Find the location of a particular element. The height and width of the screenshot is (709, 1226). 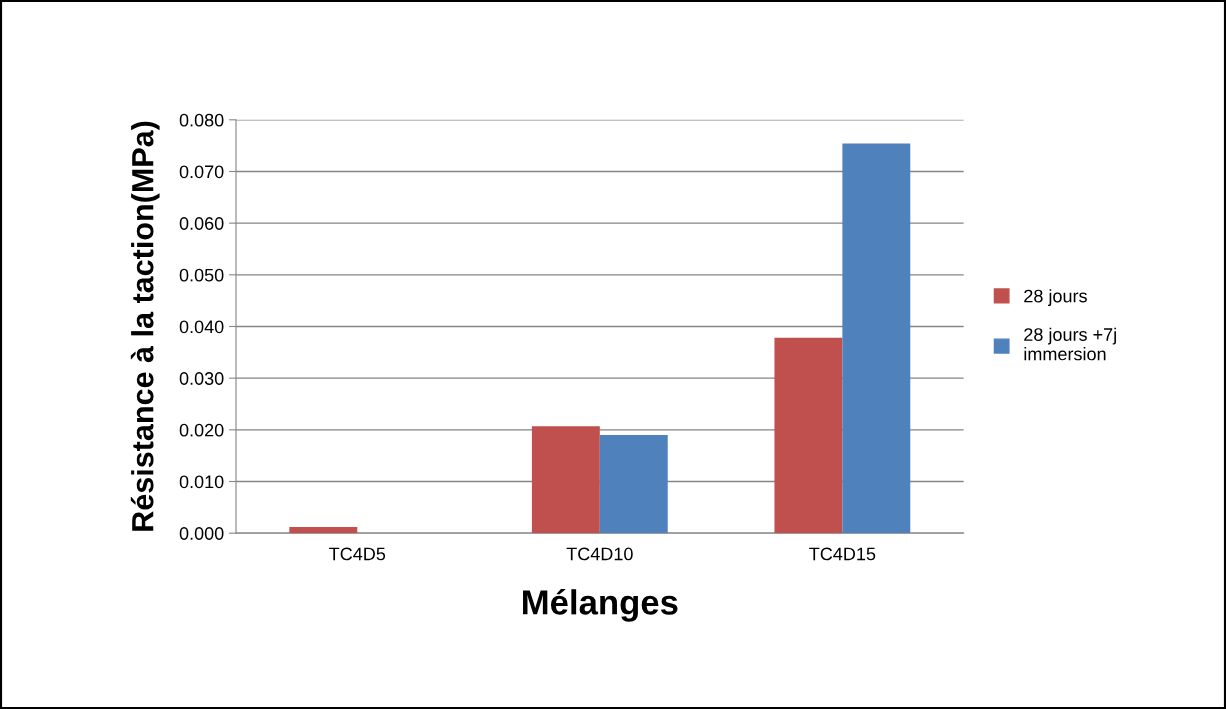

x-tick-label: TC4D5 is located at coordinates (357, 554).